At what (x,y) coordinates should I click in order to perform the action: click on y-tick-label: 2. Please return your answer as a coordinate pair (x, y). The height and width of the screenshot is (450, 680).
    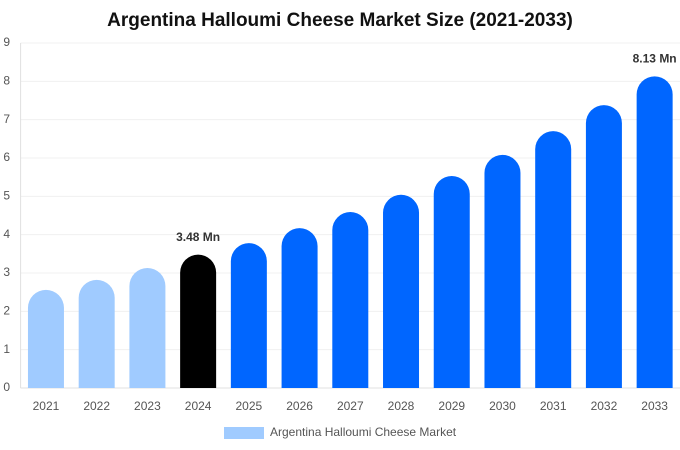
    Looking at the image, I should click on (6, 311).